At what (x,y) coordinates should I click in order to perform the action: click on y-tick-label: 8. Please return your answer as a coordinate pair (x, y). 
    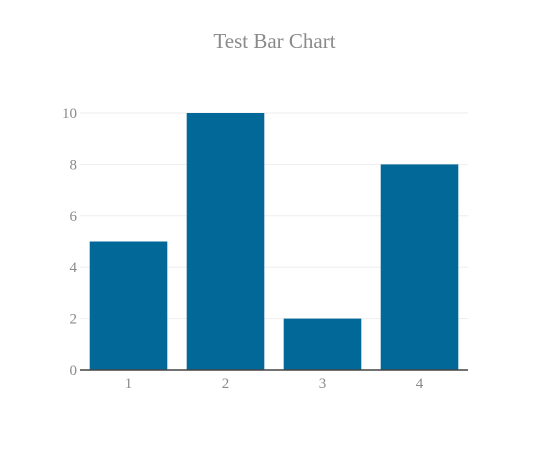
    Looking at the image, I should click on (74, 165).